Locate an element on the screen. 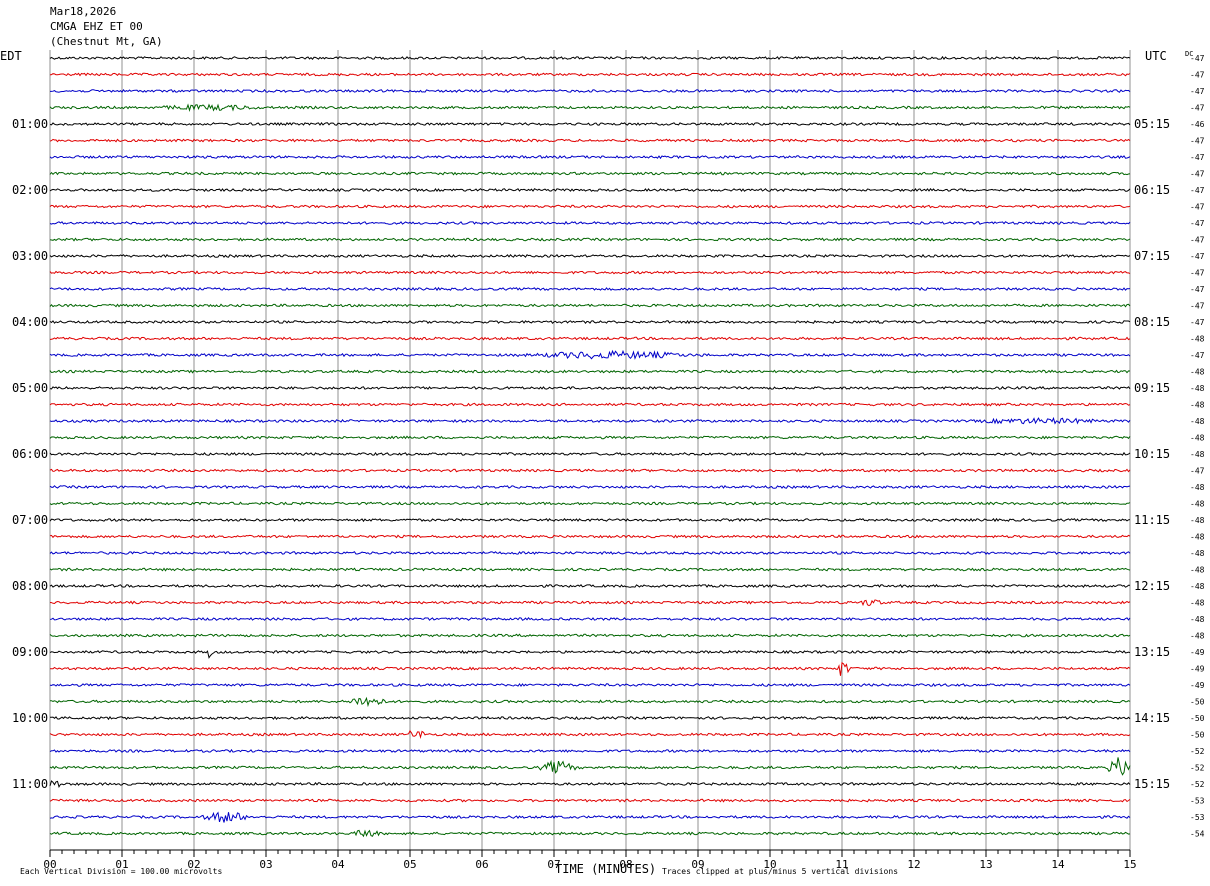 This screenshot has width=1210, height=886. x-tick-label: 04 is located at coordinates (338, 864).